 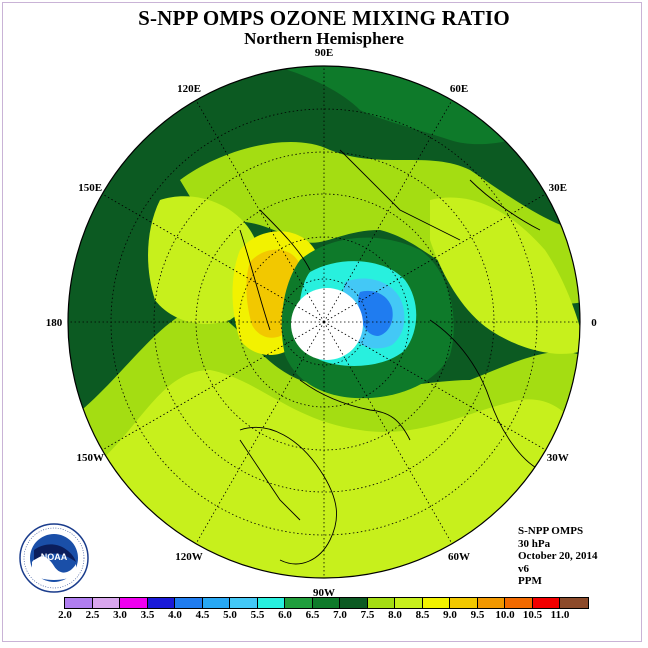 What do you see at coordinates (485, 395) in the screenshot?
I see `coast-europe` at bounding box center [485, 395].